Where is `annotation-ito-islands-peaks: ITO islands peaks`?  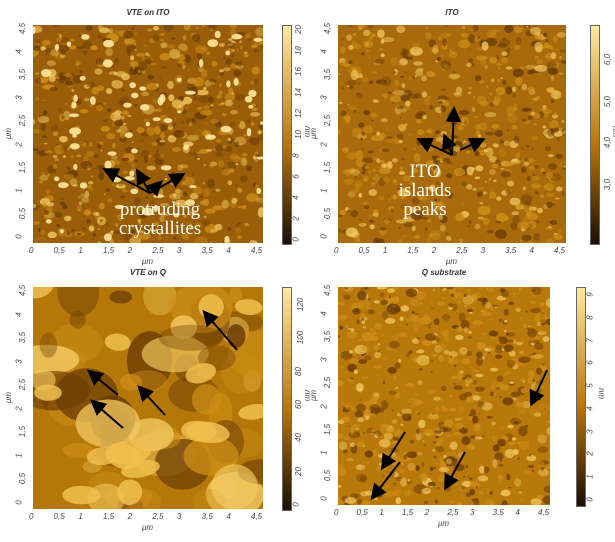
annotation-ito-islands-peaks: ITO islands peaks is located at coordinates (425, 190).